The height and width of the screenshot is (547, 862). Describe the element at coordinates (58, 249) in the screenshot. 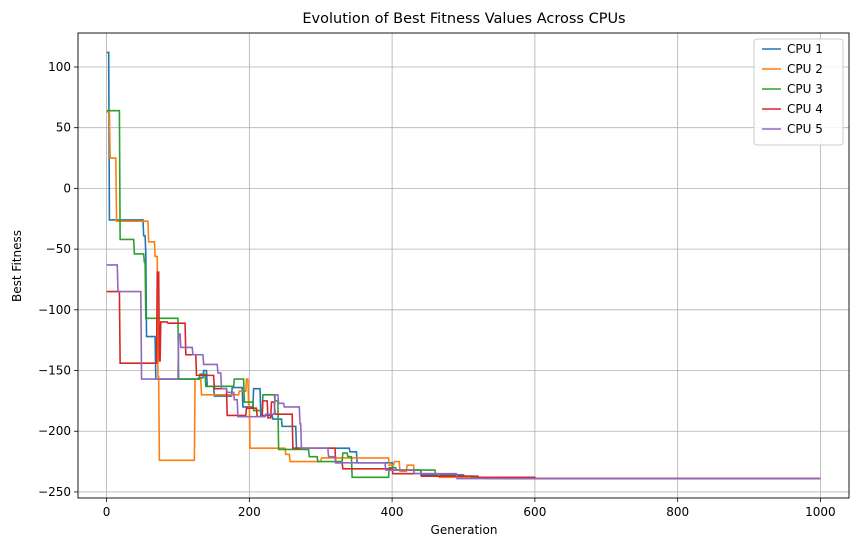

I see `y-tick-label: −50` at that location.